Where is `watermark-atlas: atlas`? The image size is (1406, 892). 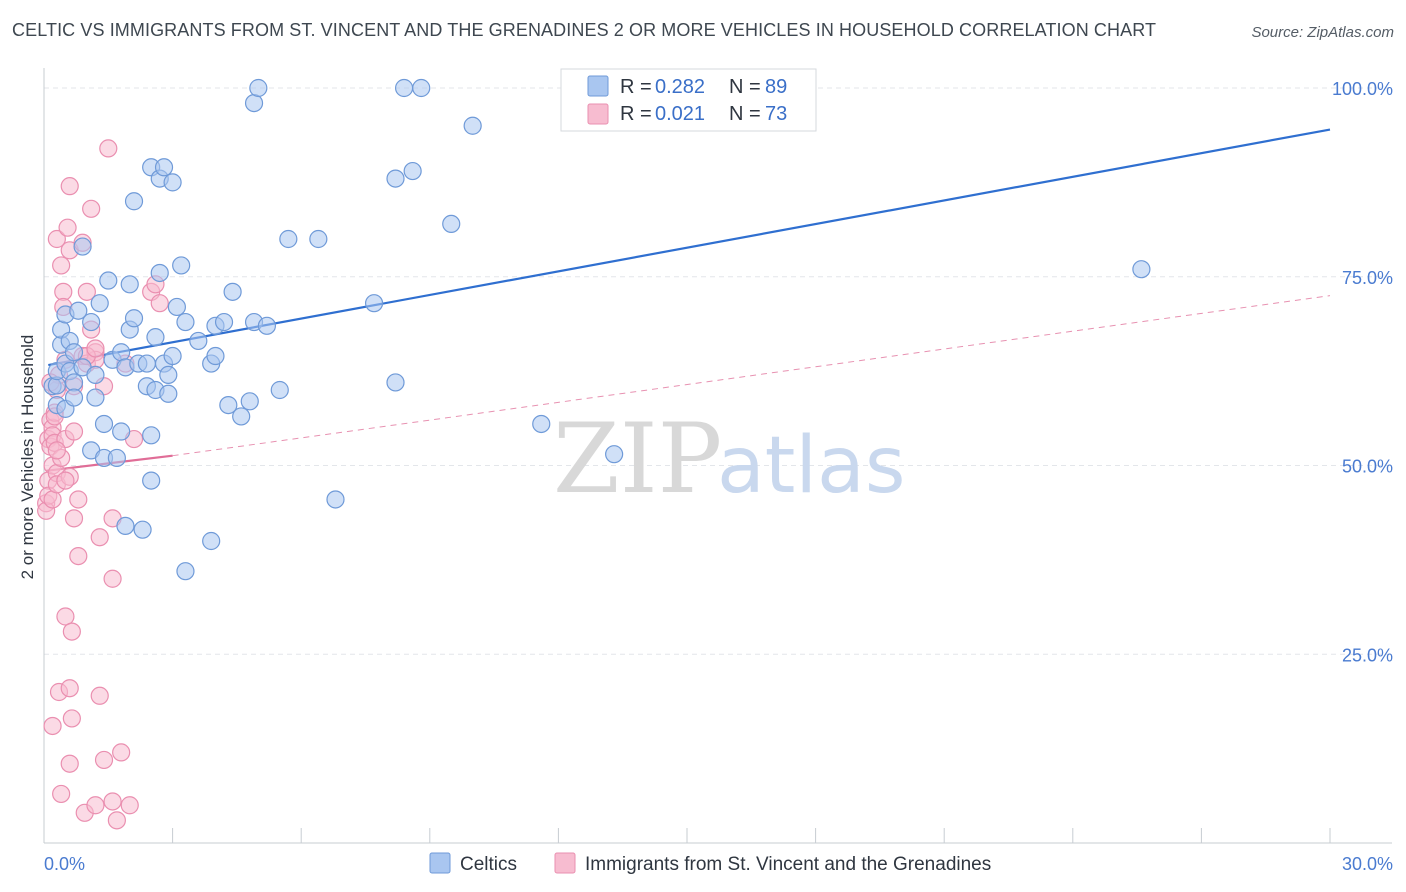
watermark-atlas: atlas is located at coordinates (811, 466).